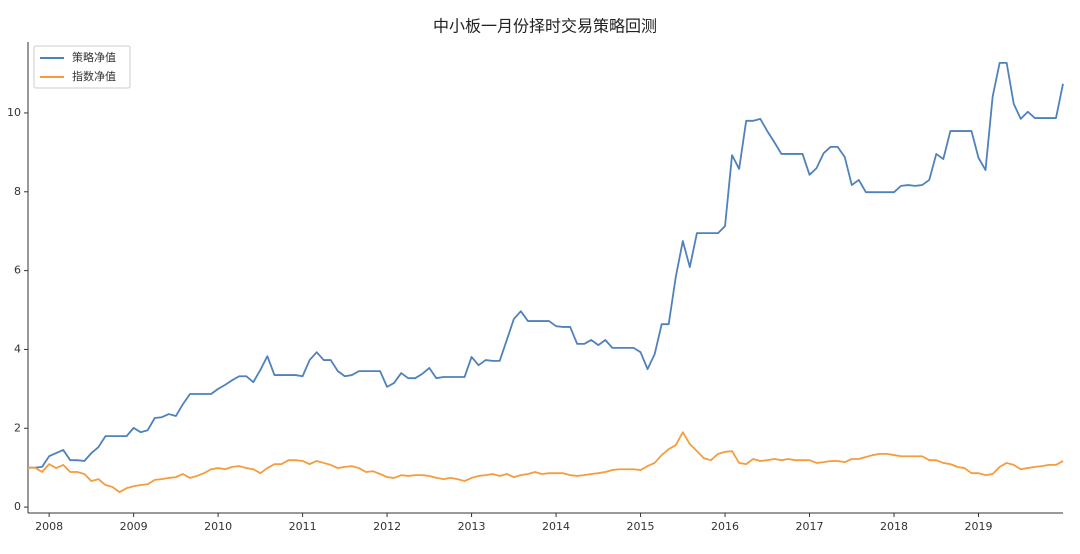 Image resolution: width=1080 pixels, height=554 pixels. I want to click on x-tick-label: 2012, so click(387, 526).